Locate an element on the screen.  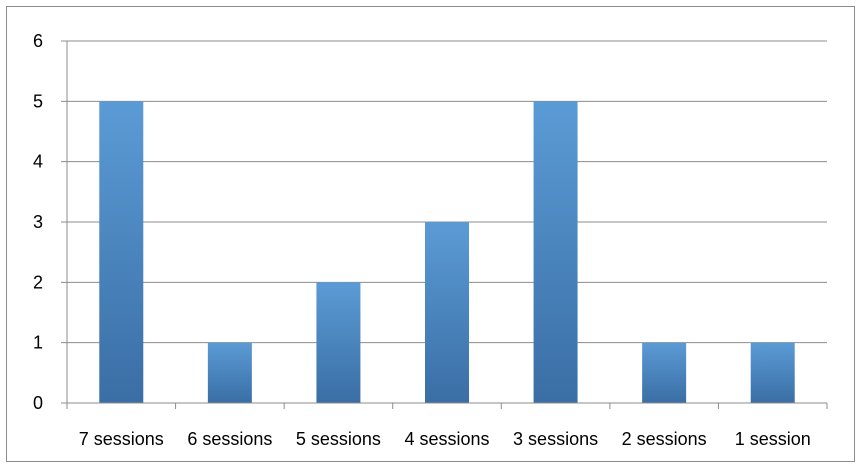
bar-4-sessions is located at coordinates (447, 312).